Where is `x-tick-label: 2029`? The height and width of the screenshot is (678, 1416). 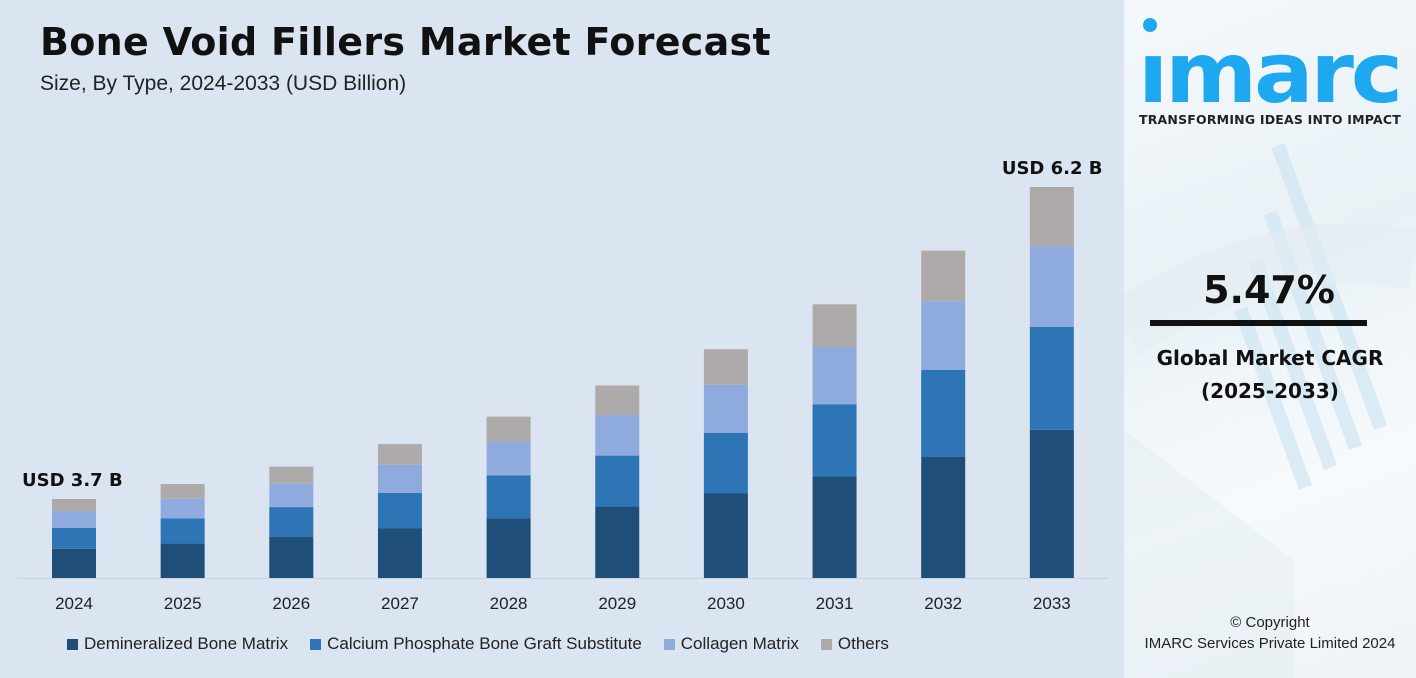 x-tick-label: 2029 is located at coordinates (617, 603).